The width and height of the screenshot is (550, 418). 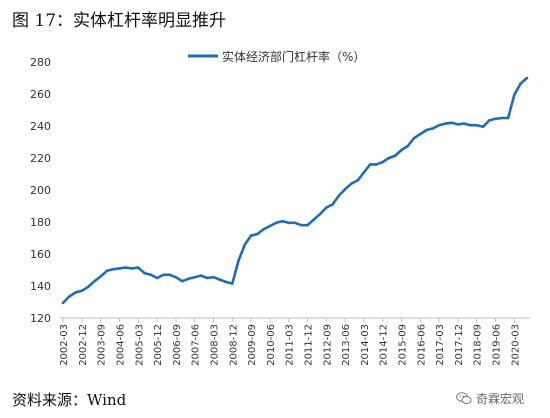 I want to click on x-tick-label: 2009-09, so click(x=252, y=345).